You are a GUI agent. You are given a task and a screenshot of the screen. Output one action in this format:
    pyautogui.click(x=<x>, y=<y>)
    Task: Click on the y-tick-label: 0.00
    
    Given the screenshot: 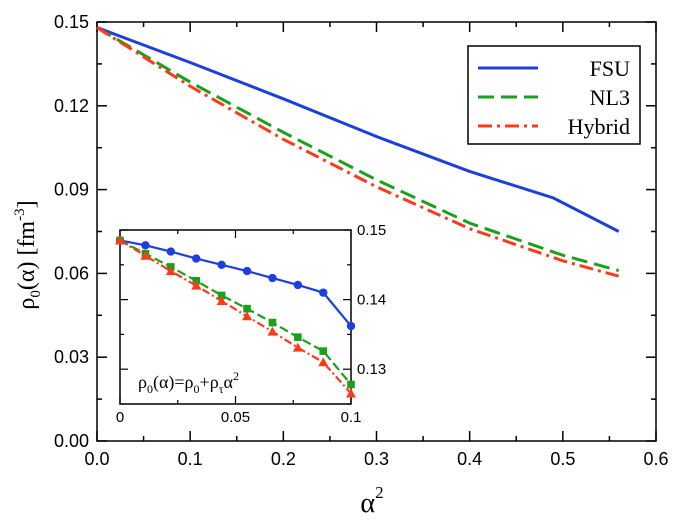 What is the action you would take?
    pyautogui.click(x=71, y=441)
    